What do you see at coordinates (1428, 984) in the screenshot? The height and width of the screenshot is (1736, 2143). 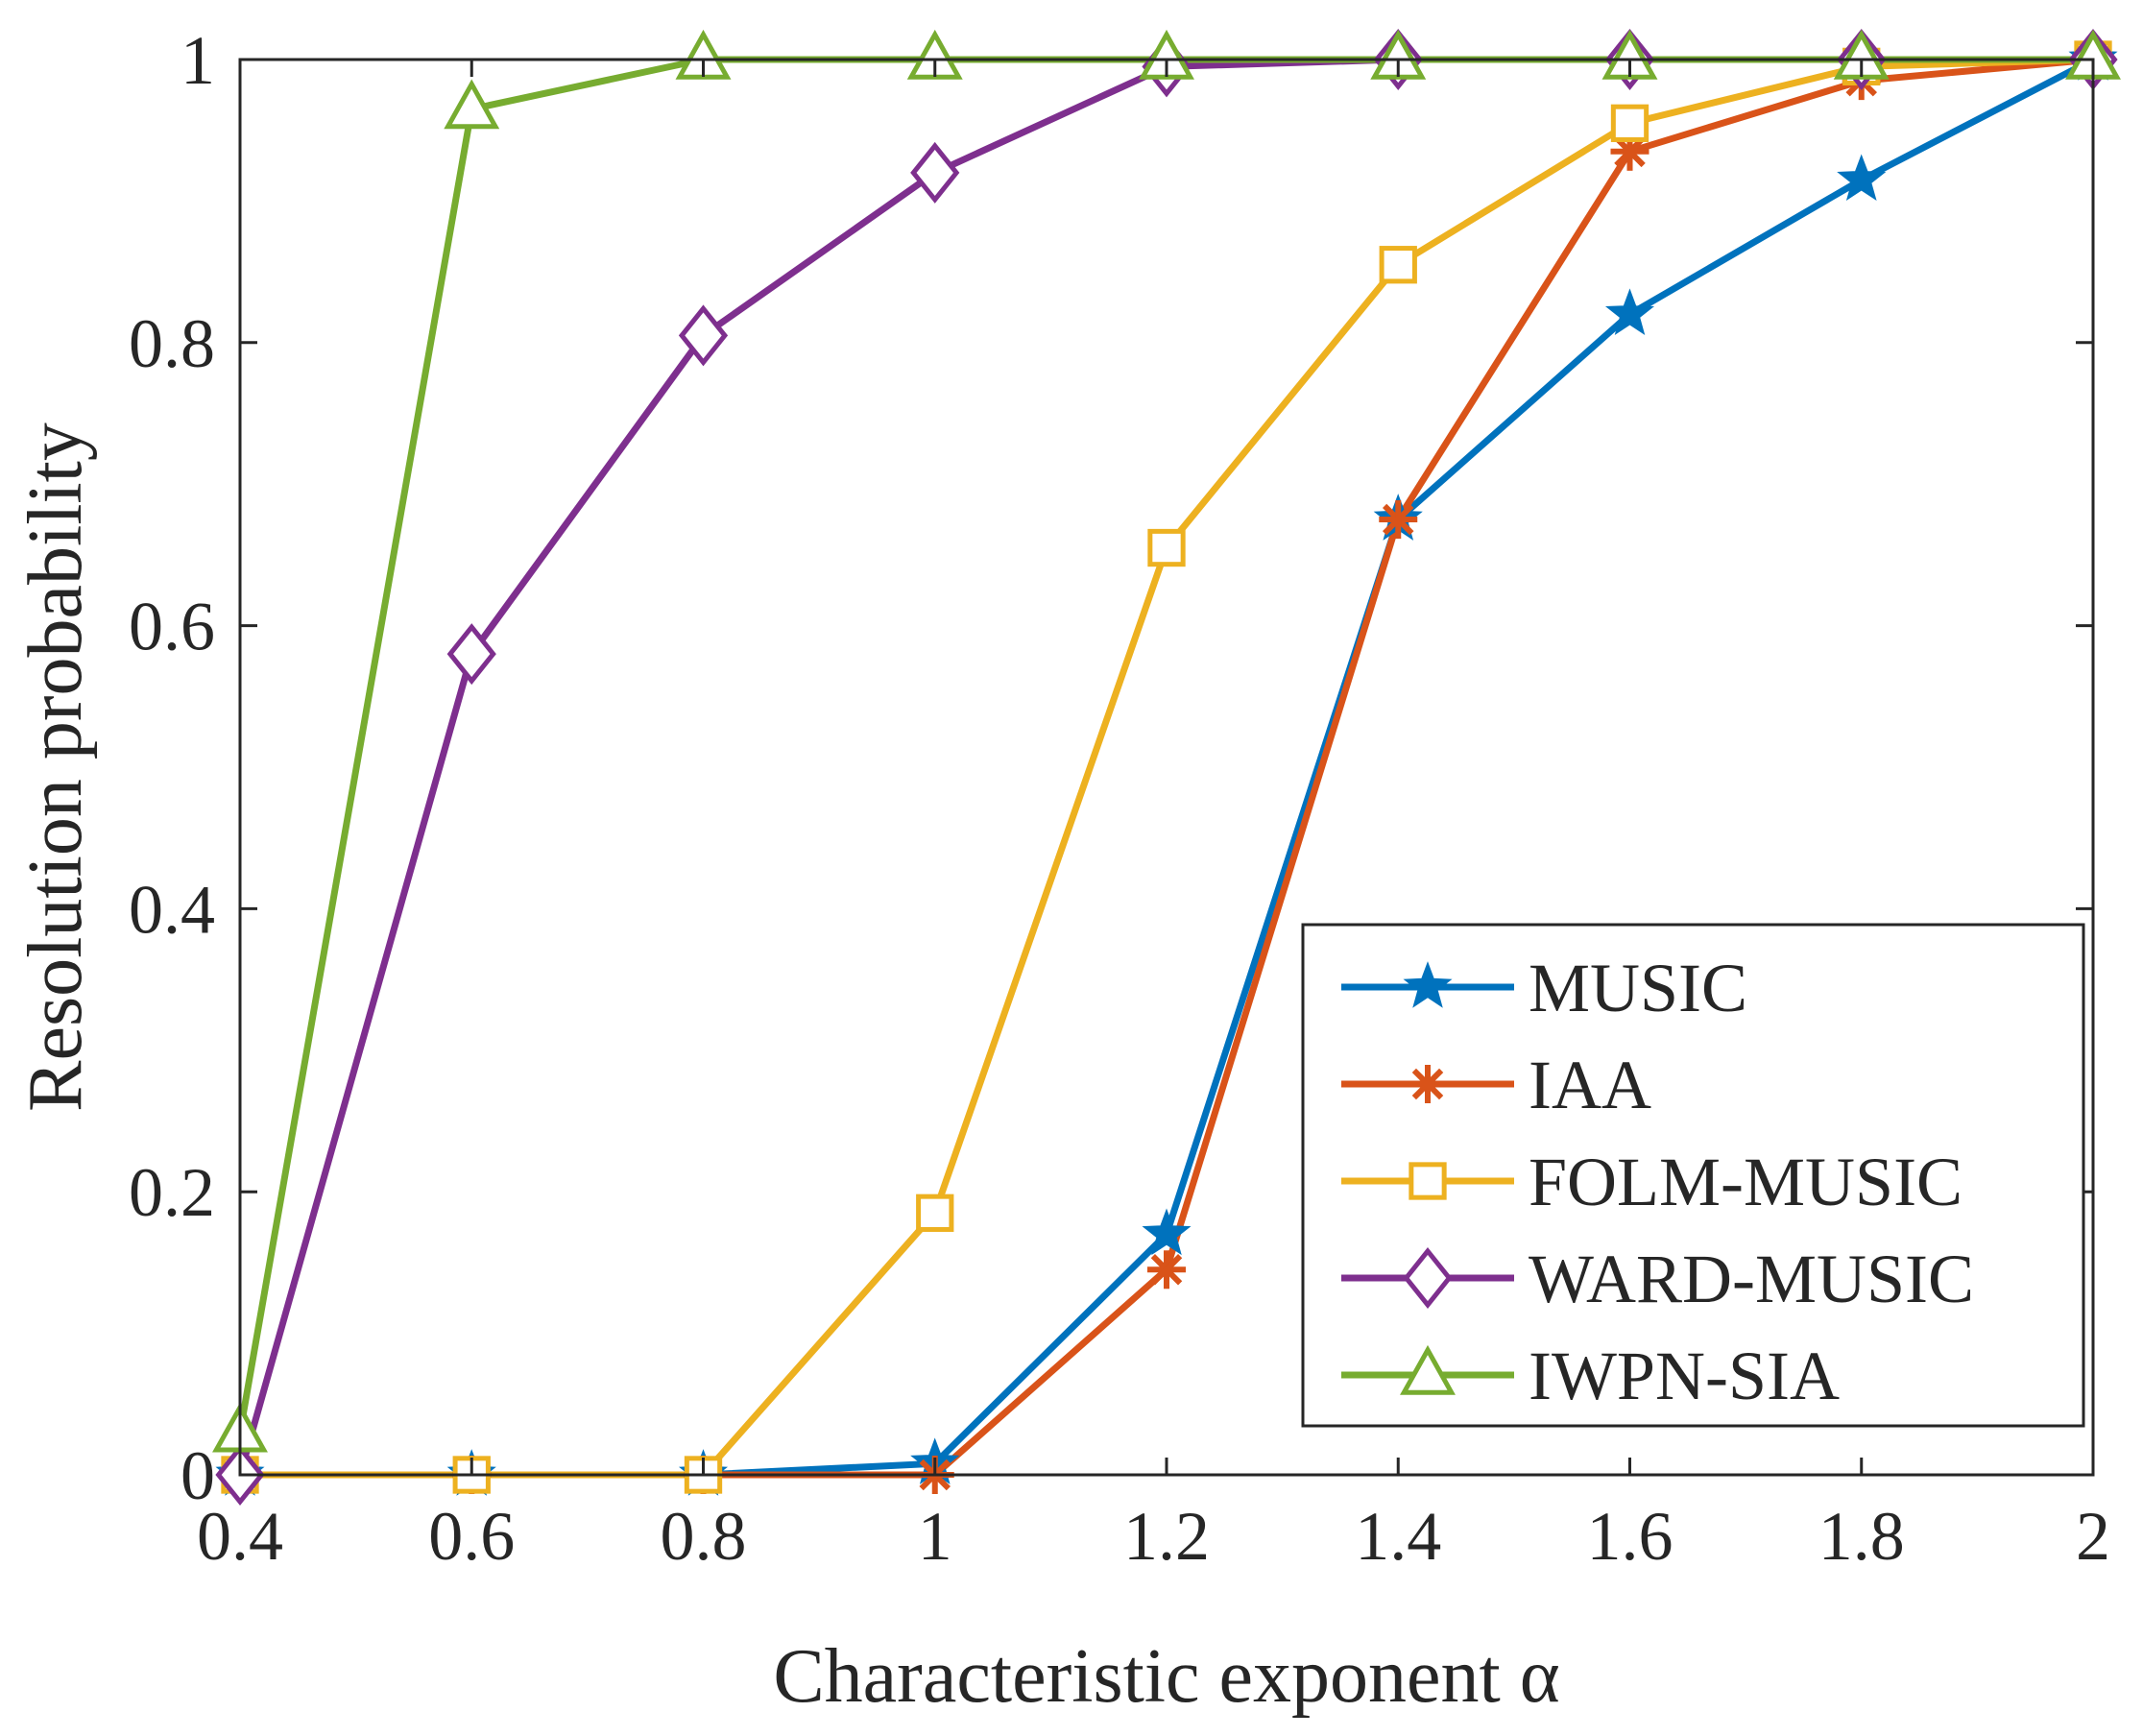 I see `legend-marker-music` at bounding box center [1428, 984].